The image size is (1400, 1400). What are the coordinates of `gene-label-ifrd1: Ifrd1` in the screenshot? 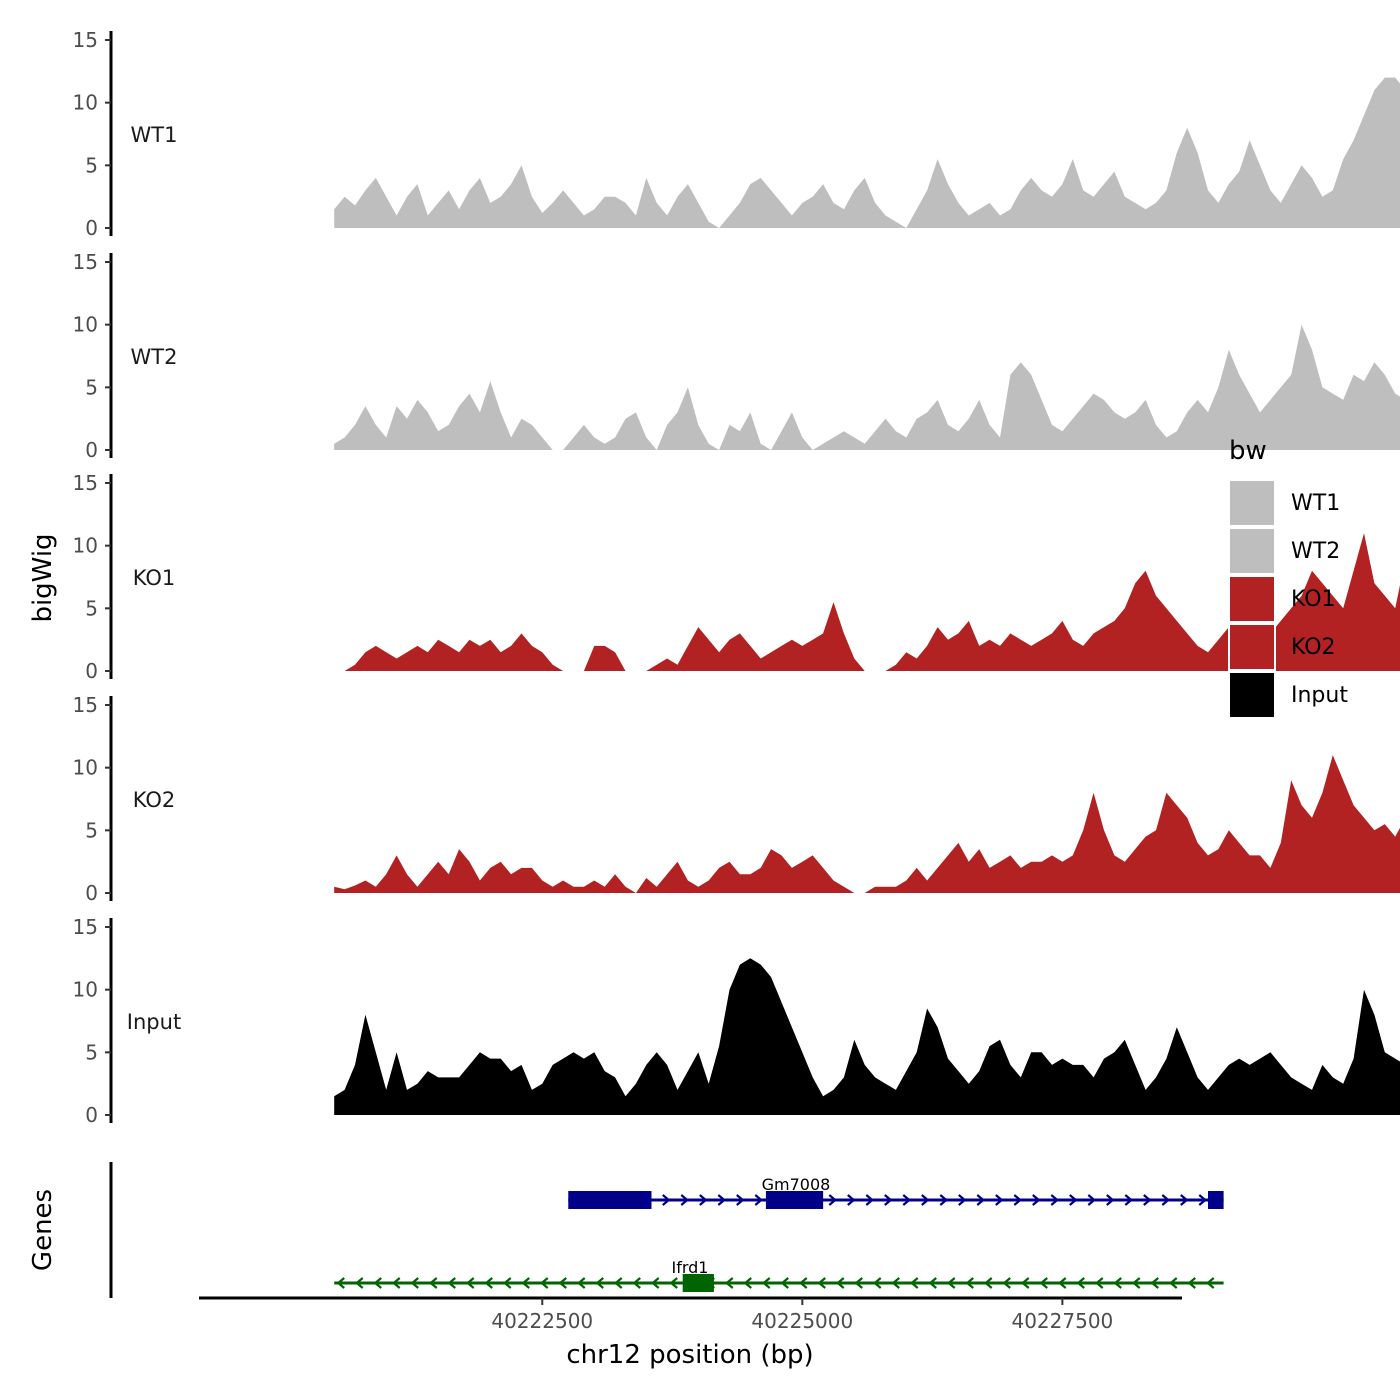 It's located at (690, 1267).